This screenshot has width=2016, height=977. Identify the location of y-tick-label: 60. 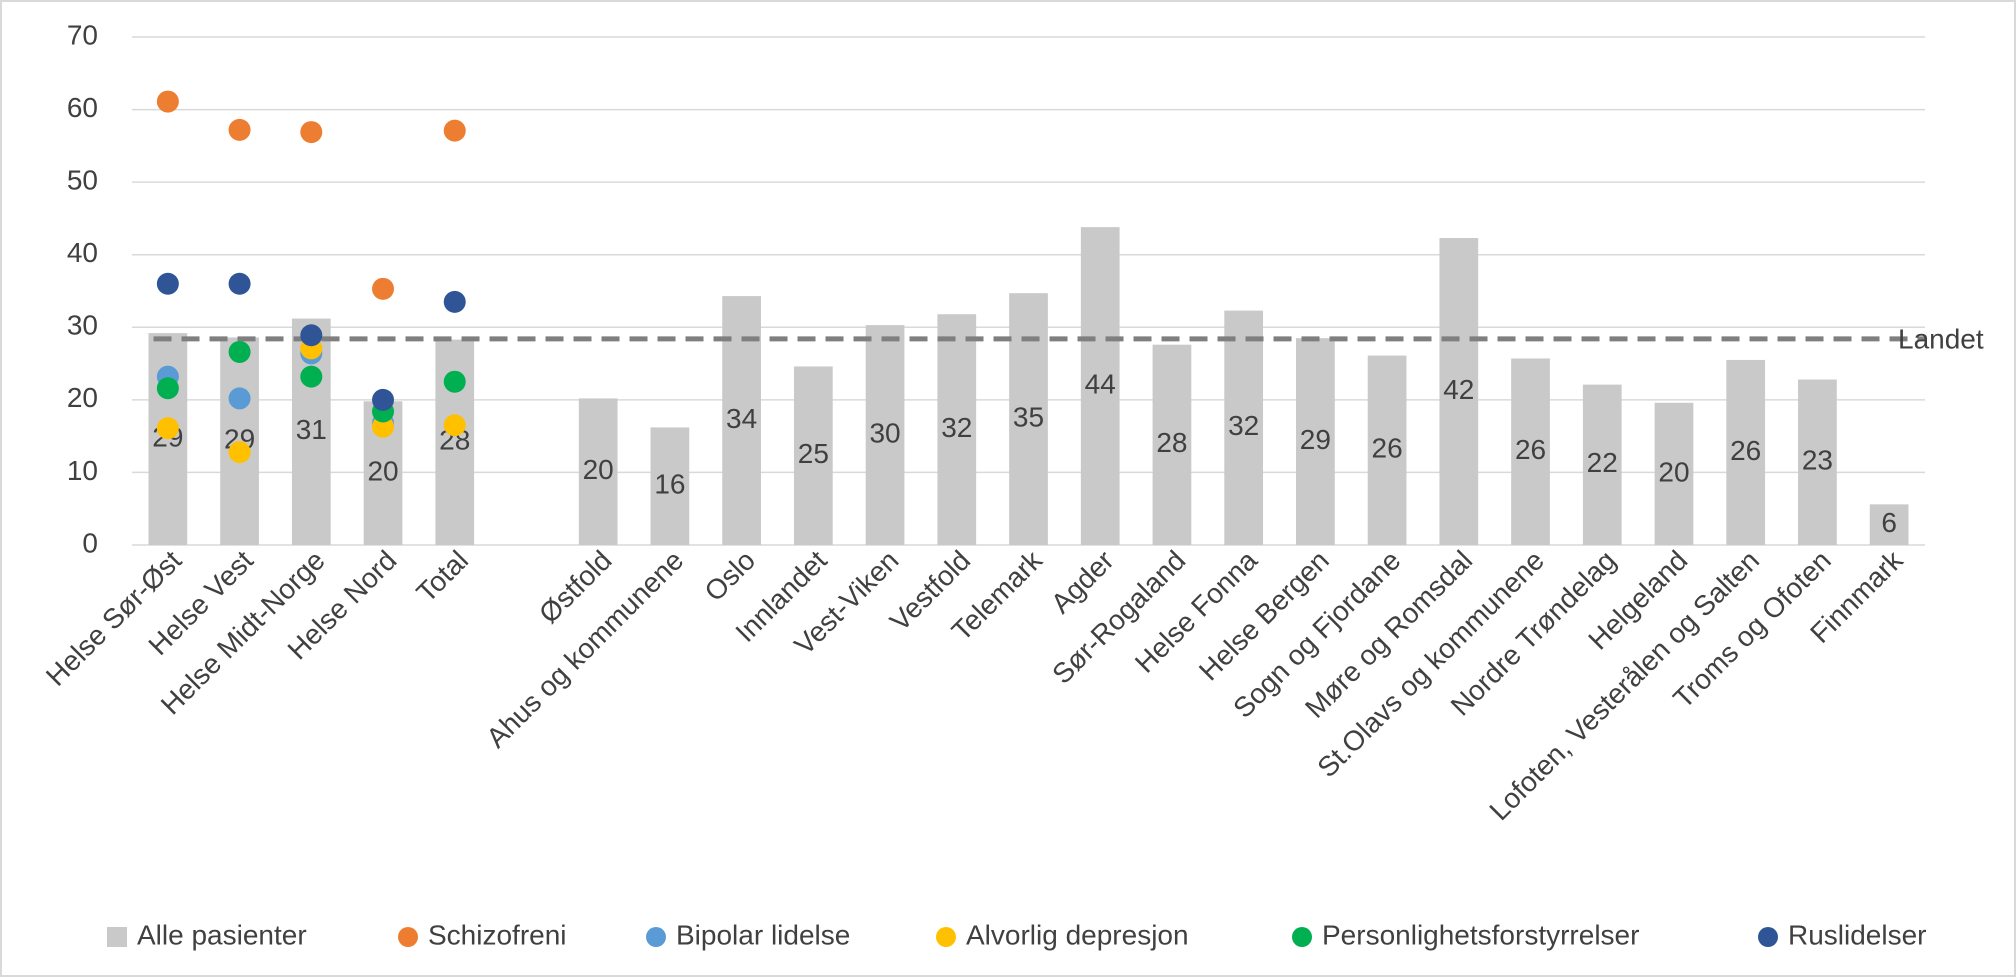
(82, 107).